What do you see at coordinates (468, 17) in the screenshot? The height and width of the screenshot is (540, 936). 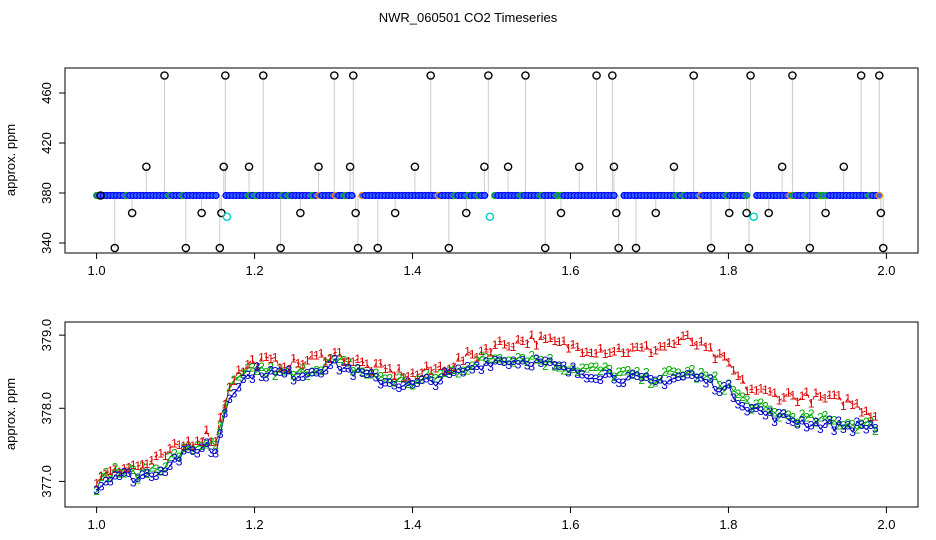 I see `figure-title: NWR_060501 CO2 Timeseries` at bounding box center [468, 17].